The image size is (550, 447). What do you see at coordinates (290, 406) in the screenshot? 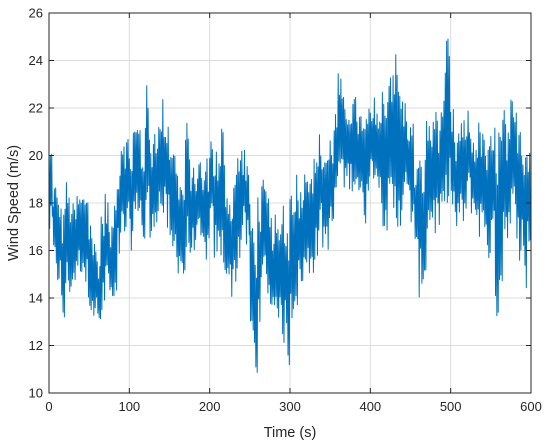
I see `x-tick-label: 300` at bounding box center [290, 406].